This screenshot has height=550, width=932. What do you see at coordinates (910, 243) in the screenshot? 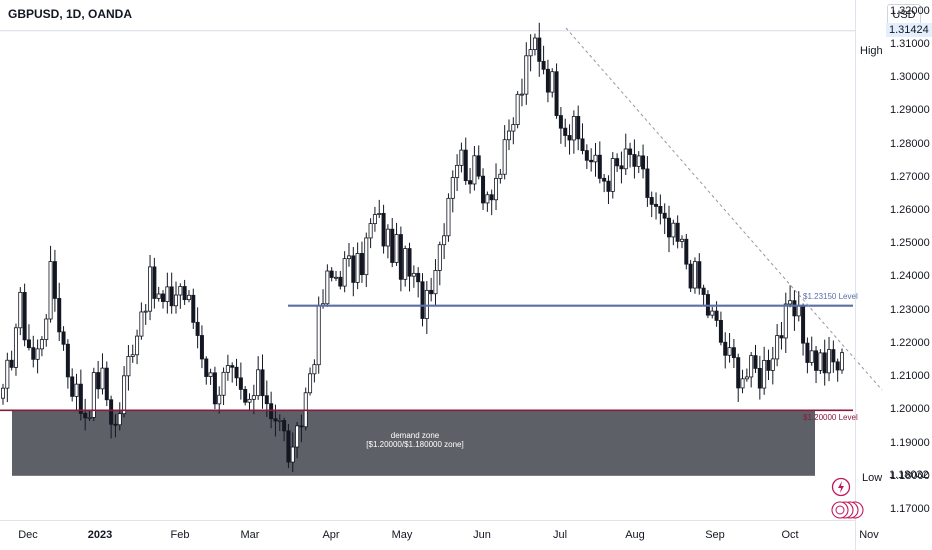
I see `price-tick-label: 1.25000` at bounding box center [910, 243].